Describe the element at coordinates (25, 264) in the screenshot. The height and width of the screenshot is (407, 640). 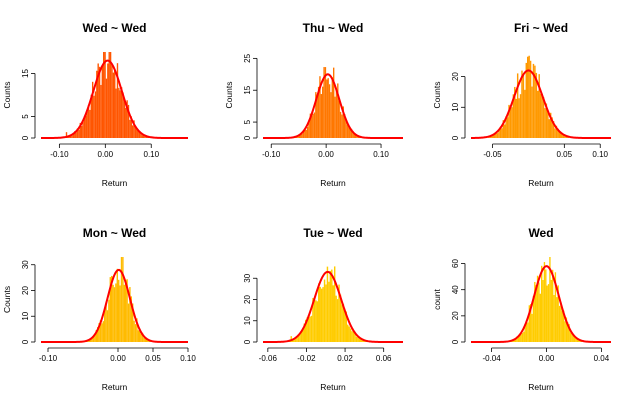
I see `y-tick-label: 30` at that location.